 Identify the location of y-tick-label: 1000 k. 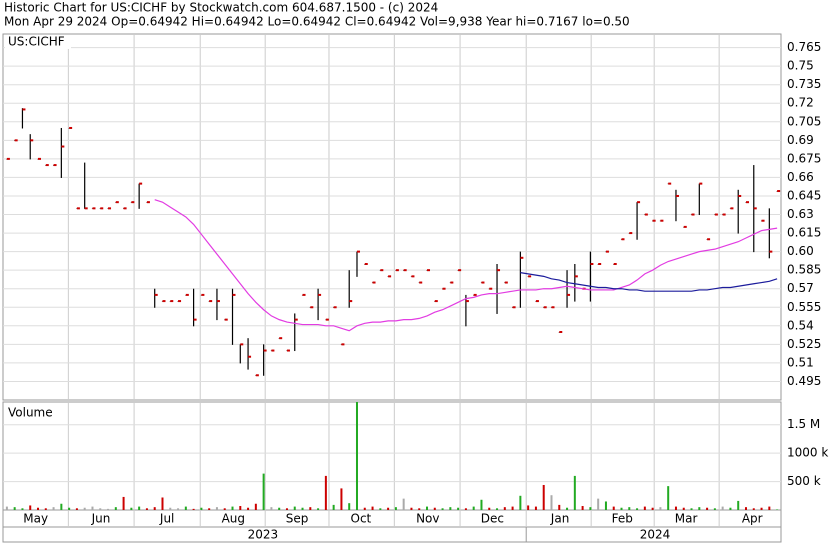
(807, 453).